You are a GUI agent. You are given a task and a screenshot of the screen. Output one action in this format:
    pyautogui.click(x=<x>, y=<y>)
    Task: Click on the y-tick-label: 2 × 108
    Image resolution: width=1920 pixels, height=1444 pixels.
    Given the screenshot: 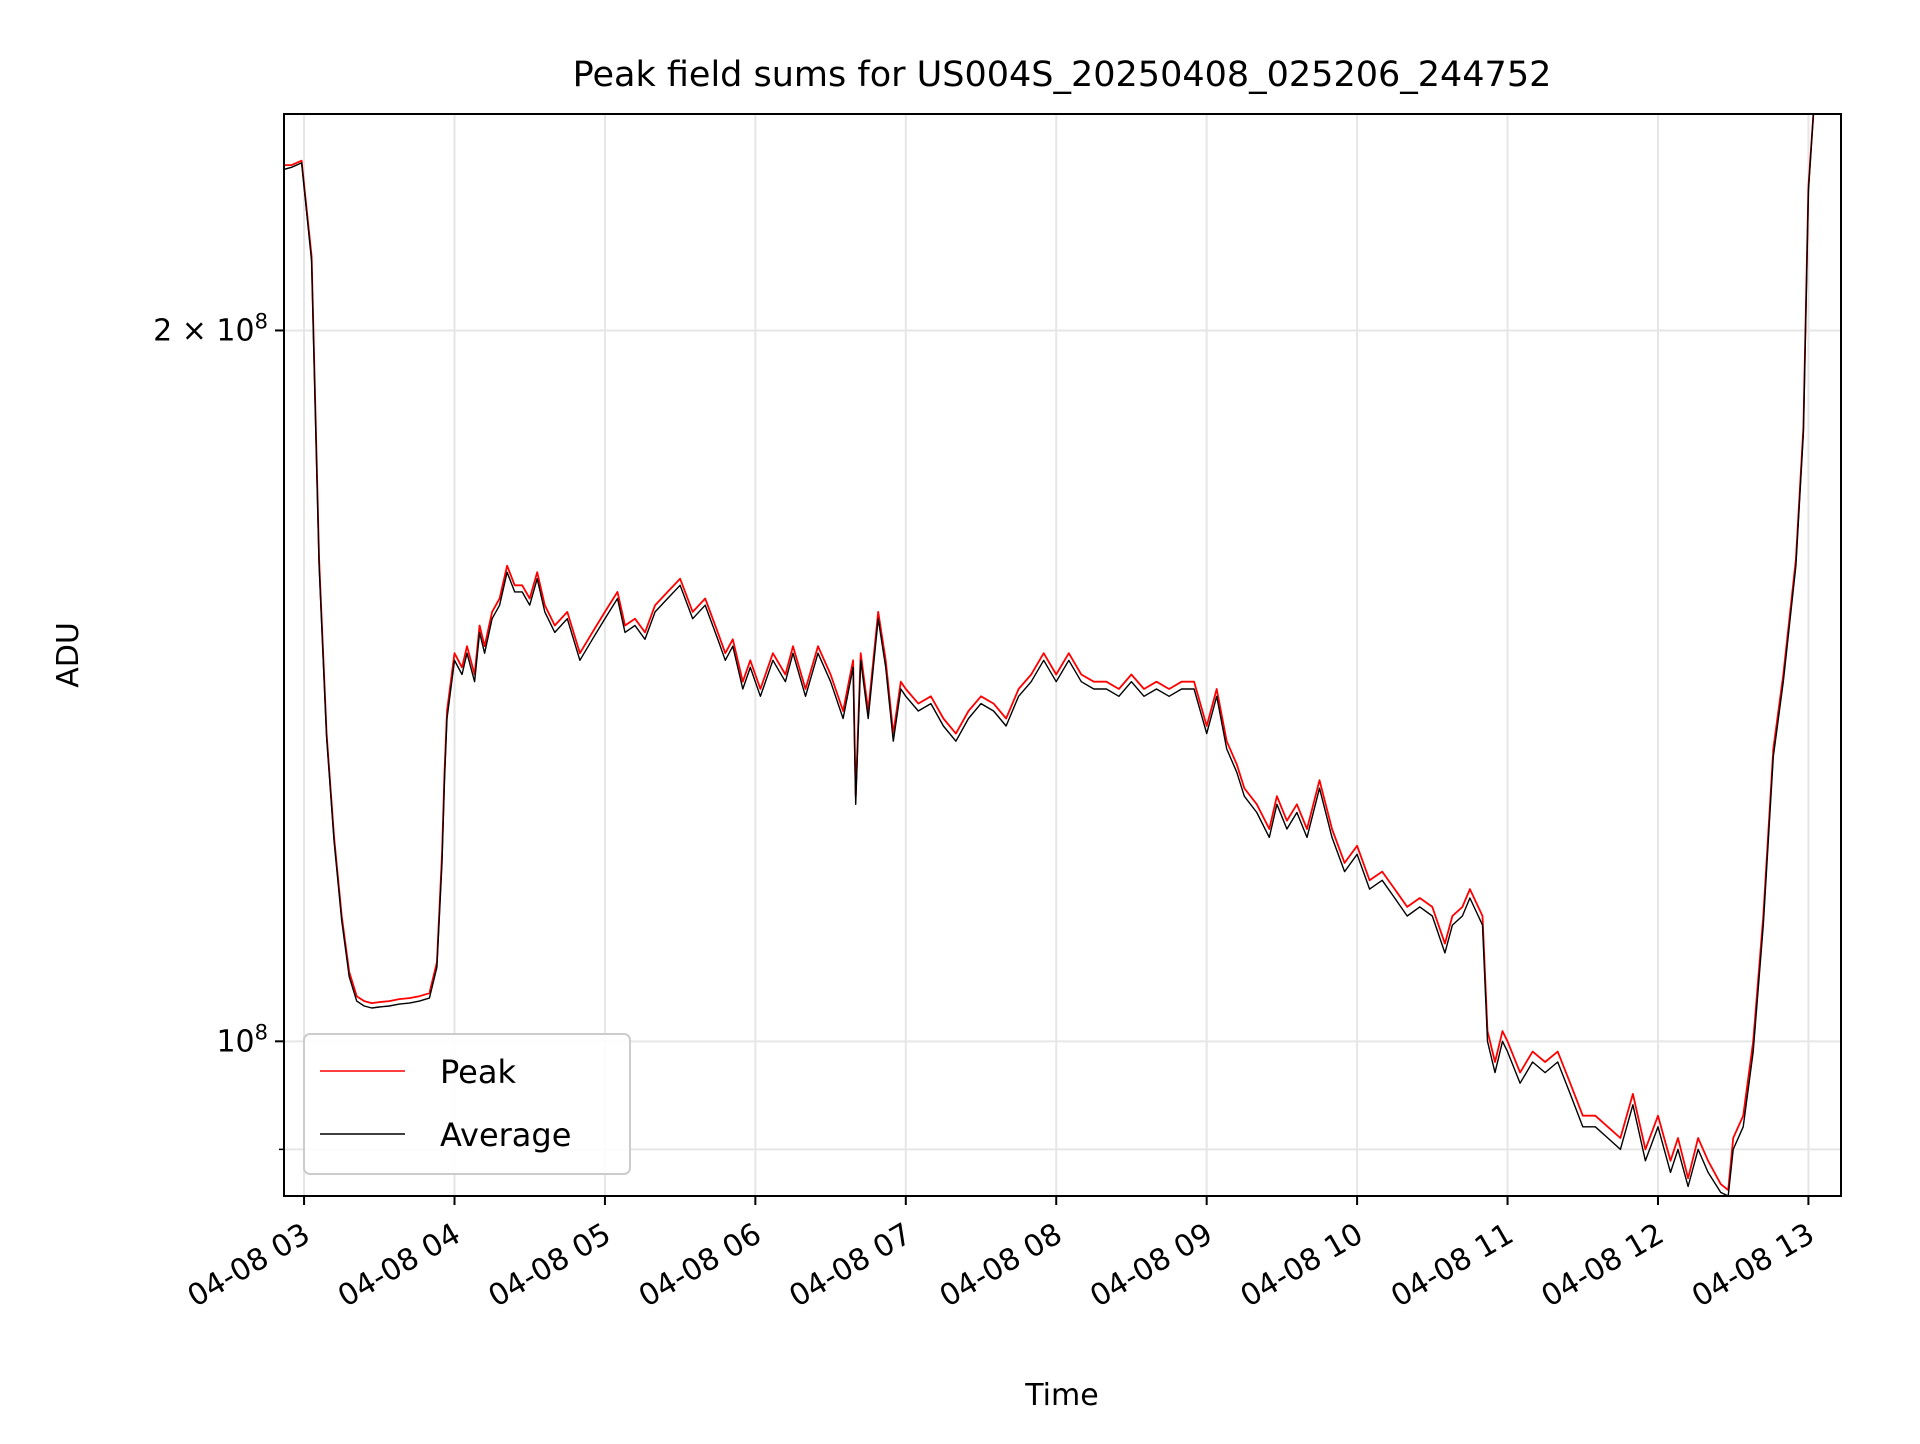 What is the action you would take?
    pyautogui.click(x=210, y=328)
    